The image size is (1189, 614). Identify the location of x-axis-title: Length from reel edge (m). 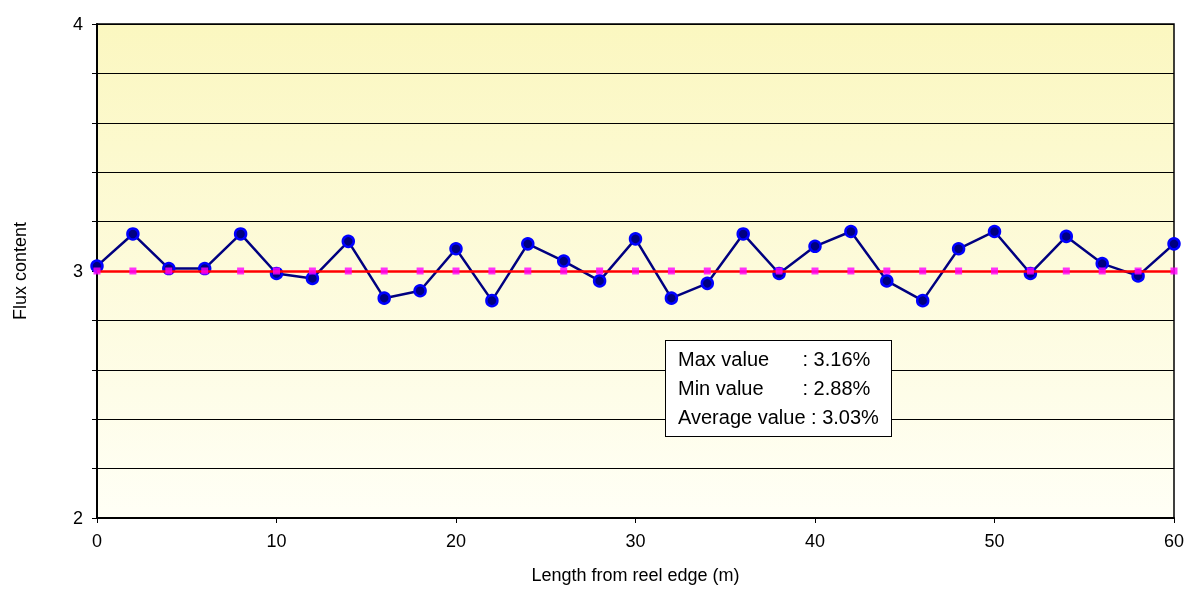
(635, 575).